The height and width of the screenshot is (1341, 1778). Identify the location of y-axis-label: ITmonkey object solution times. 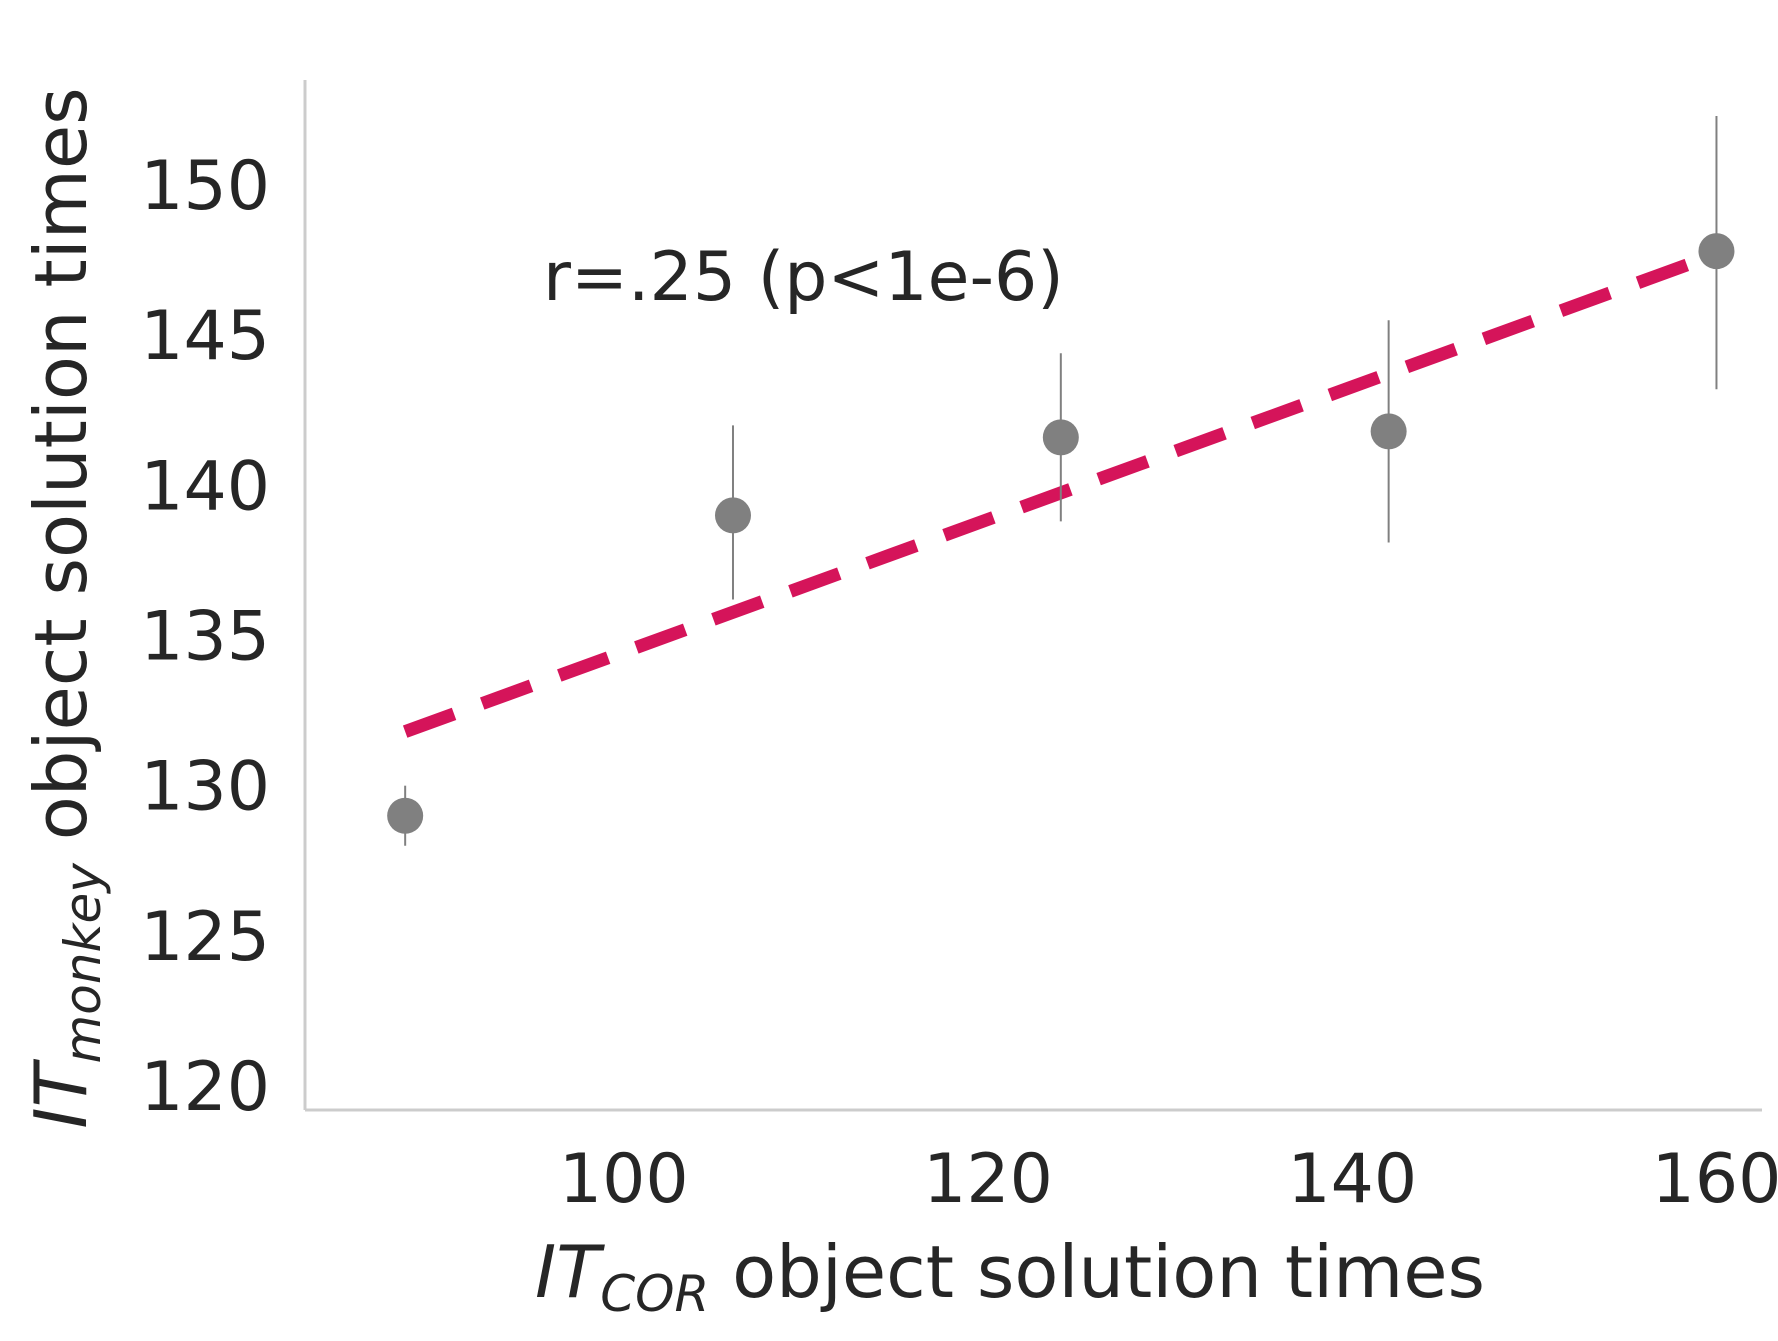
(65, 607).